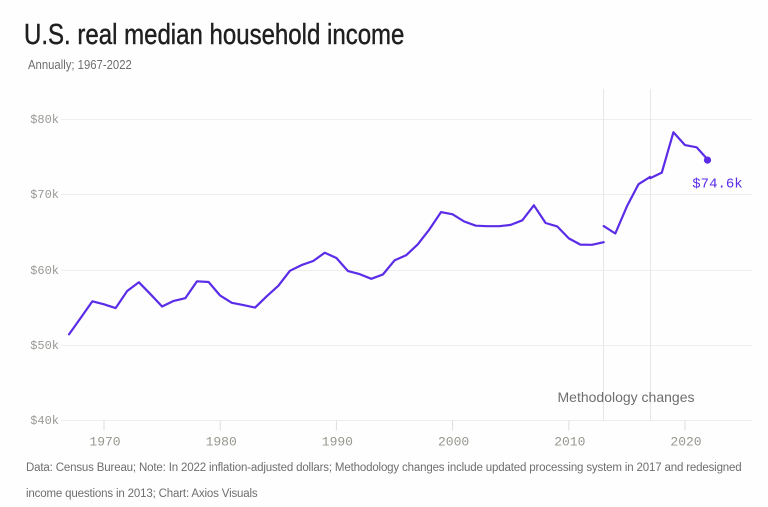 The image size is (768, 507). Describe the element at coordinates (44, 195) in the screenshot. I see `svg-text: $70k` at that location.